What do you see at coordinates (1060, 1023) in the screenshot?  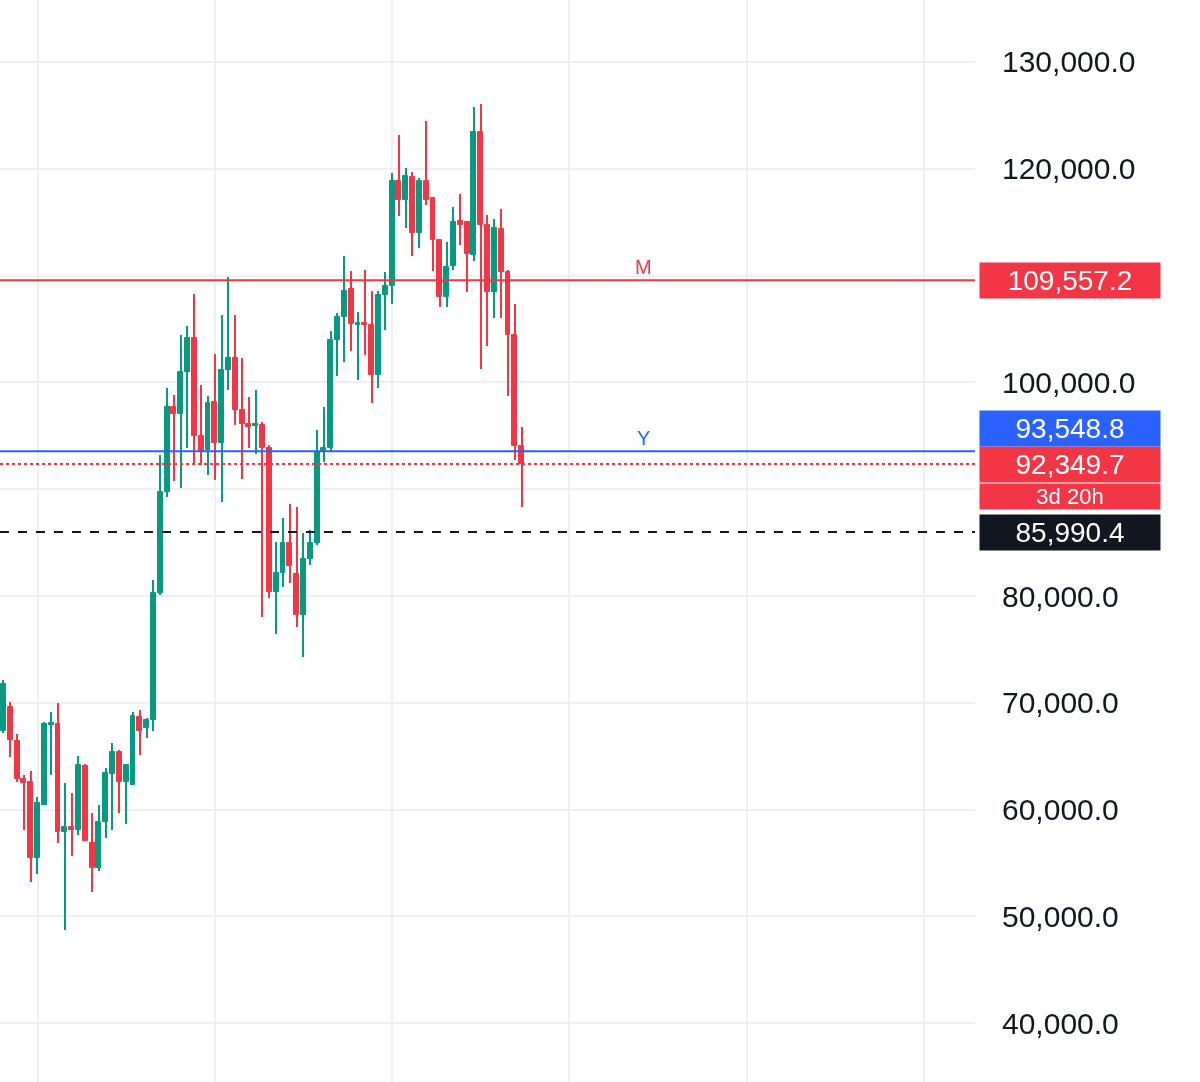 I see `y-tick-label: 40,000.0` at bounding box center [1060, 1023].